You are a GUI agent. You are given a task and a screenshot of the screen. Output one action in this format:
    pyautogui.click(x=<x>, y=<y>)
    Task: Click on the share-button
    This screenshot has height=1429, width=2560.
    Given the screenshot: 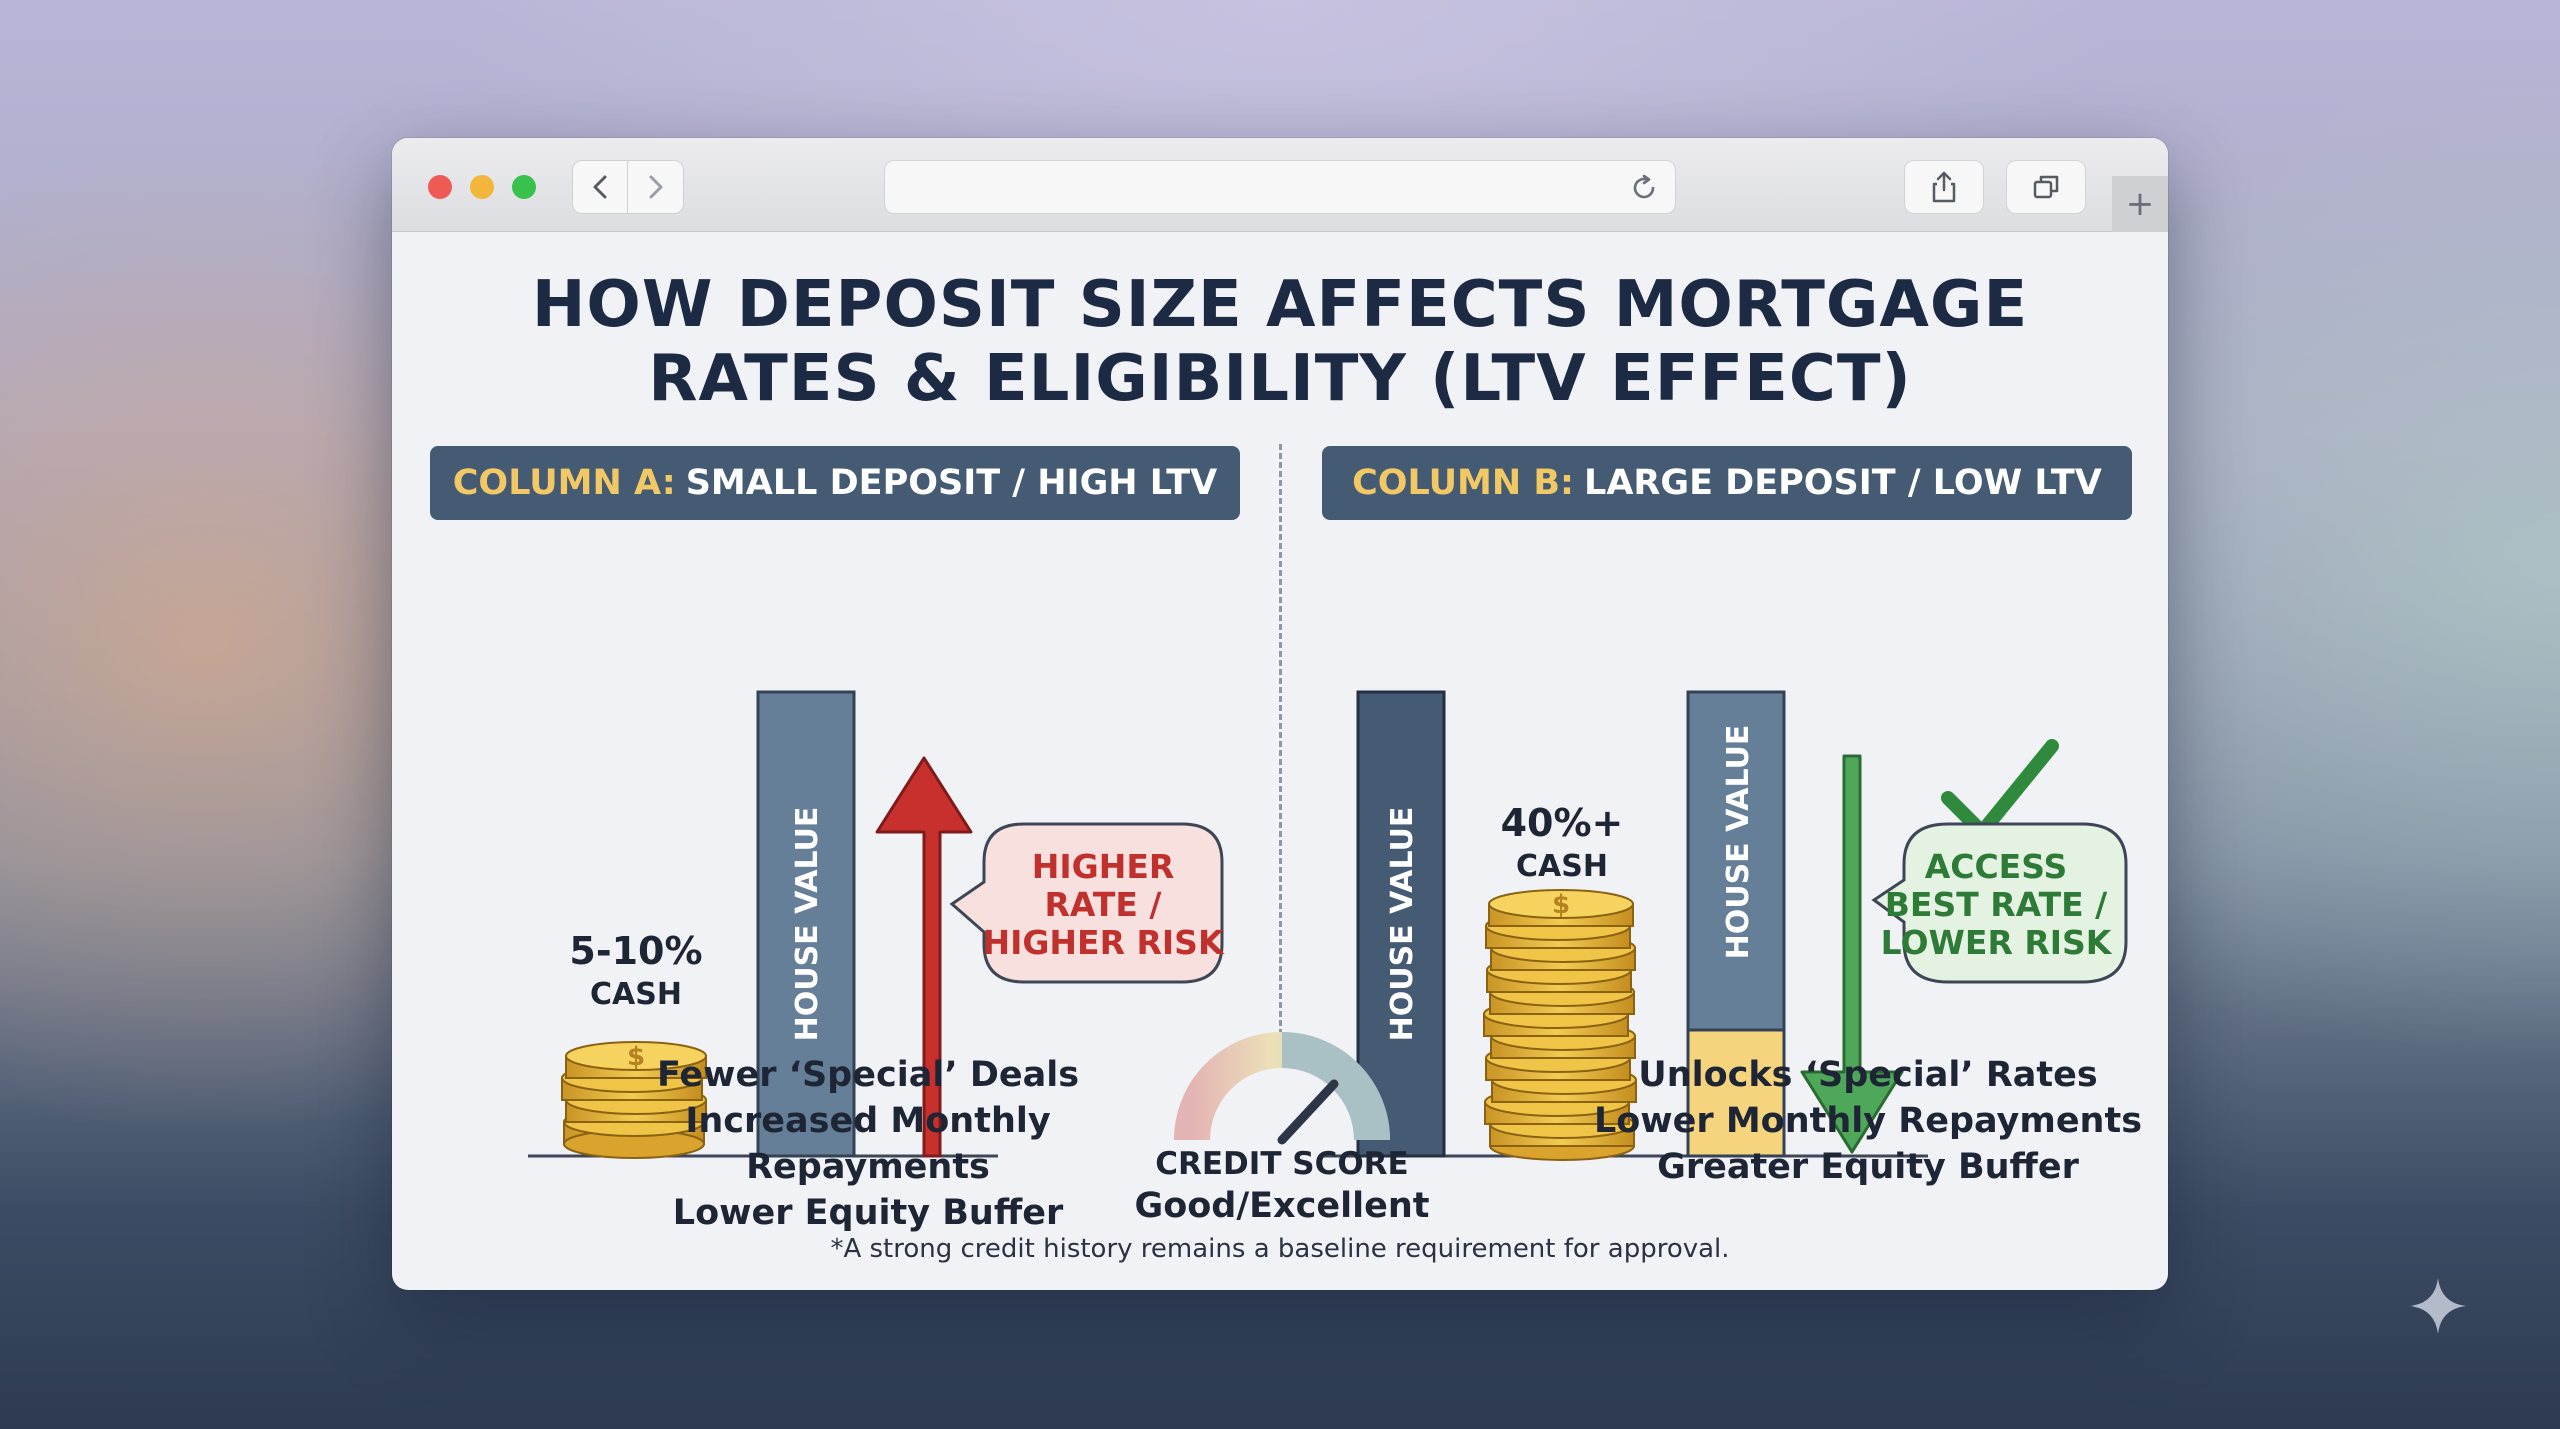 What is the action you would take?
    pyautogui.click(x=1944, y=187)
    